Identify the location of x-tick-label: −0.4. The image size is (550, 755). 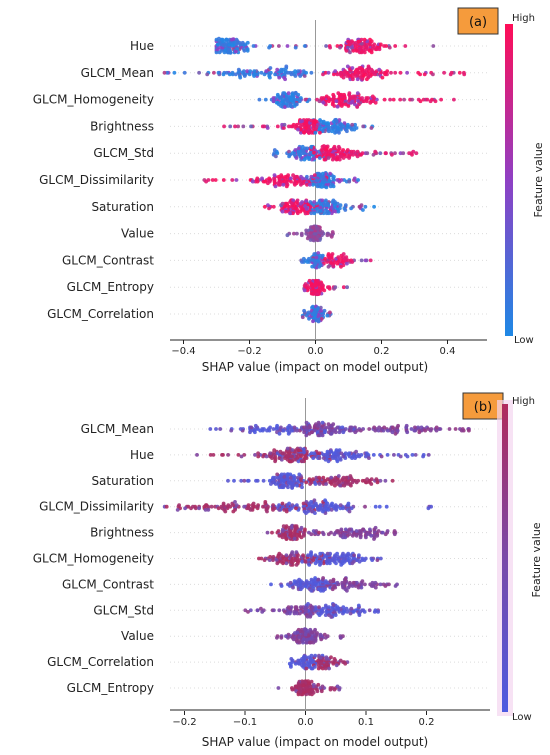
(183, 351).